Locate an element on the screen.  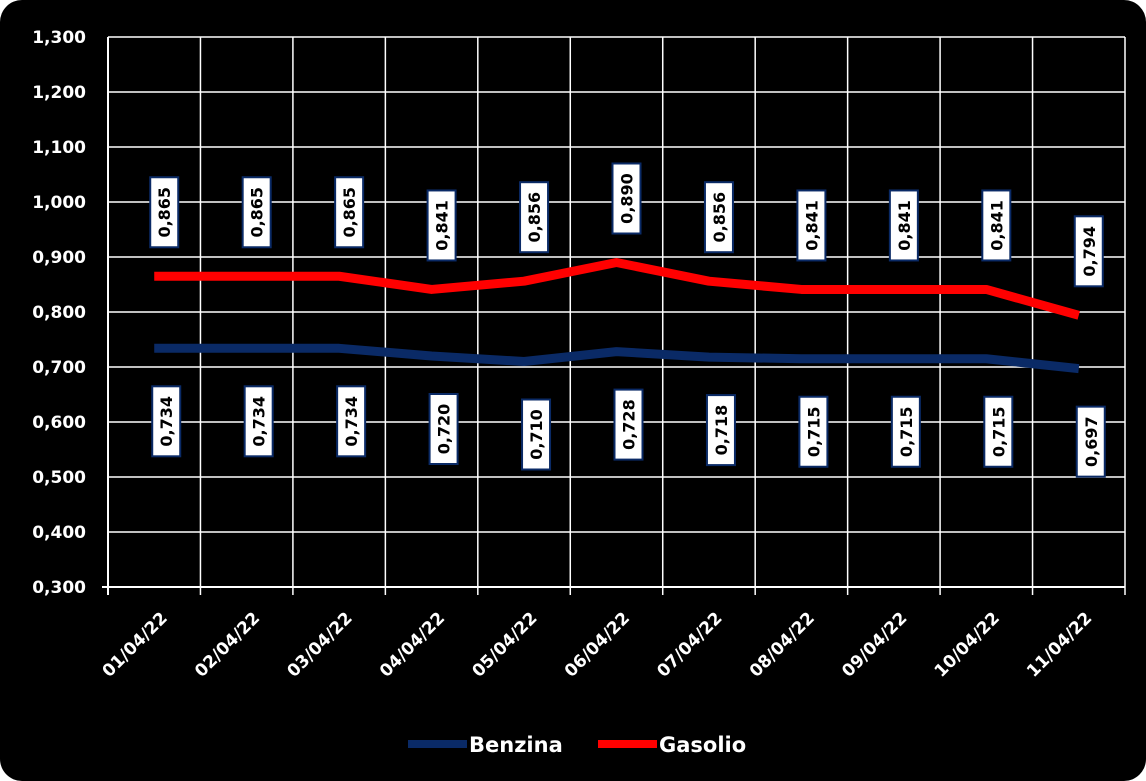
y-tick-label: 1,200 is located at coordinates (59, 93).